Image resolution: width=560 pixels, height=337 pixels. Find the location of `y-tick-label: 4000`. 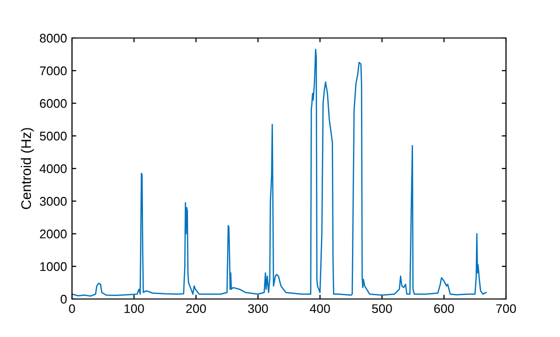

y-tick-label: 4000 is located at coordinates (53, 169).